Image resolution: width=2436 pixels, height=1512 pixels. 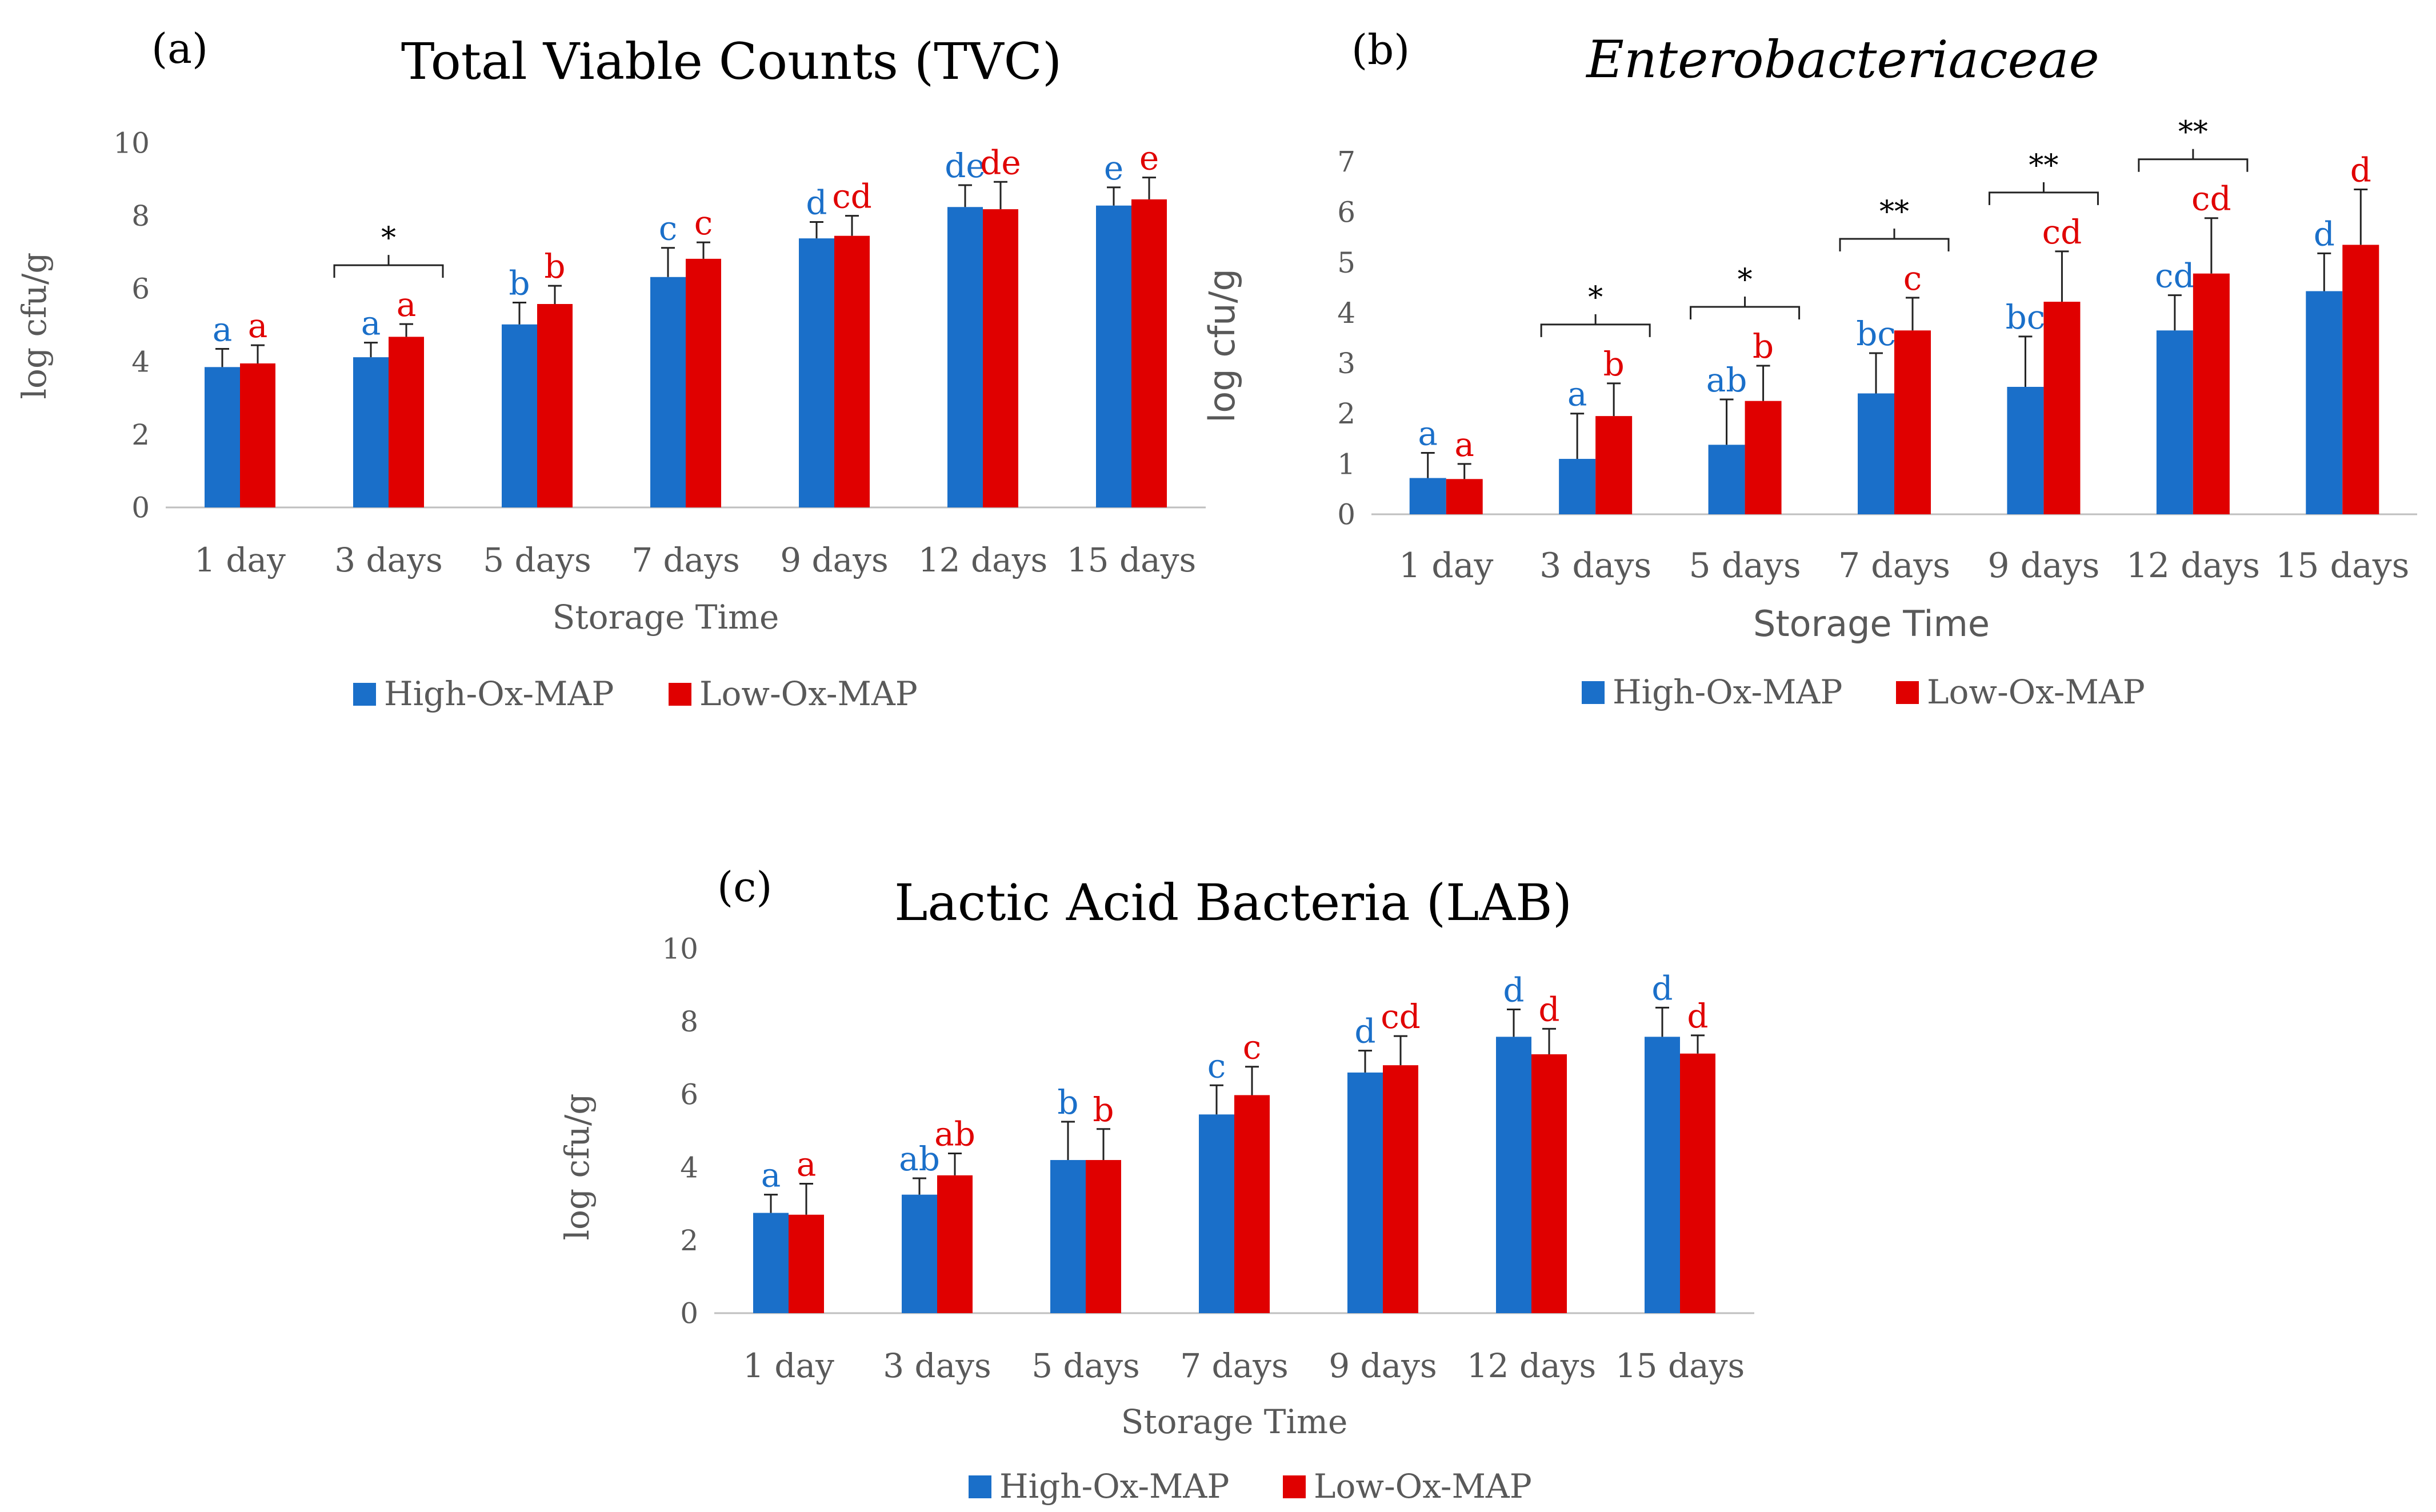 I want to click on y-axis-label: log cfu/g, so click(x=1222, y=346).